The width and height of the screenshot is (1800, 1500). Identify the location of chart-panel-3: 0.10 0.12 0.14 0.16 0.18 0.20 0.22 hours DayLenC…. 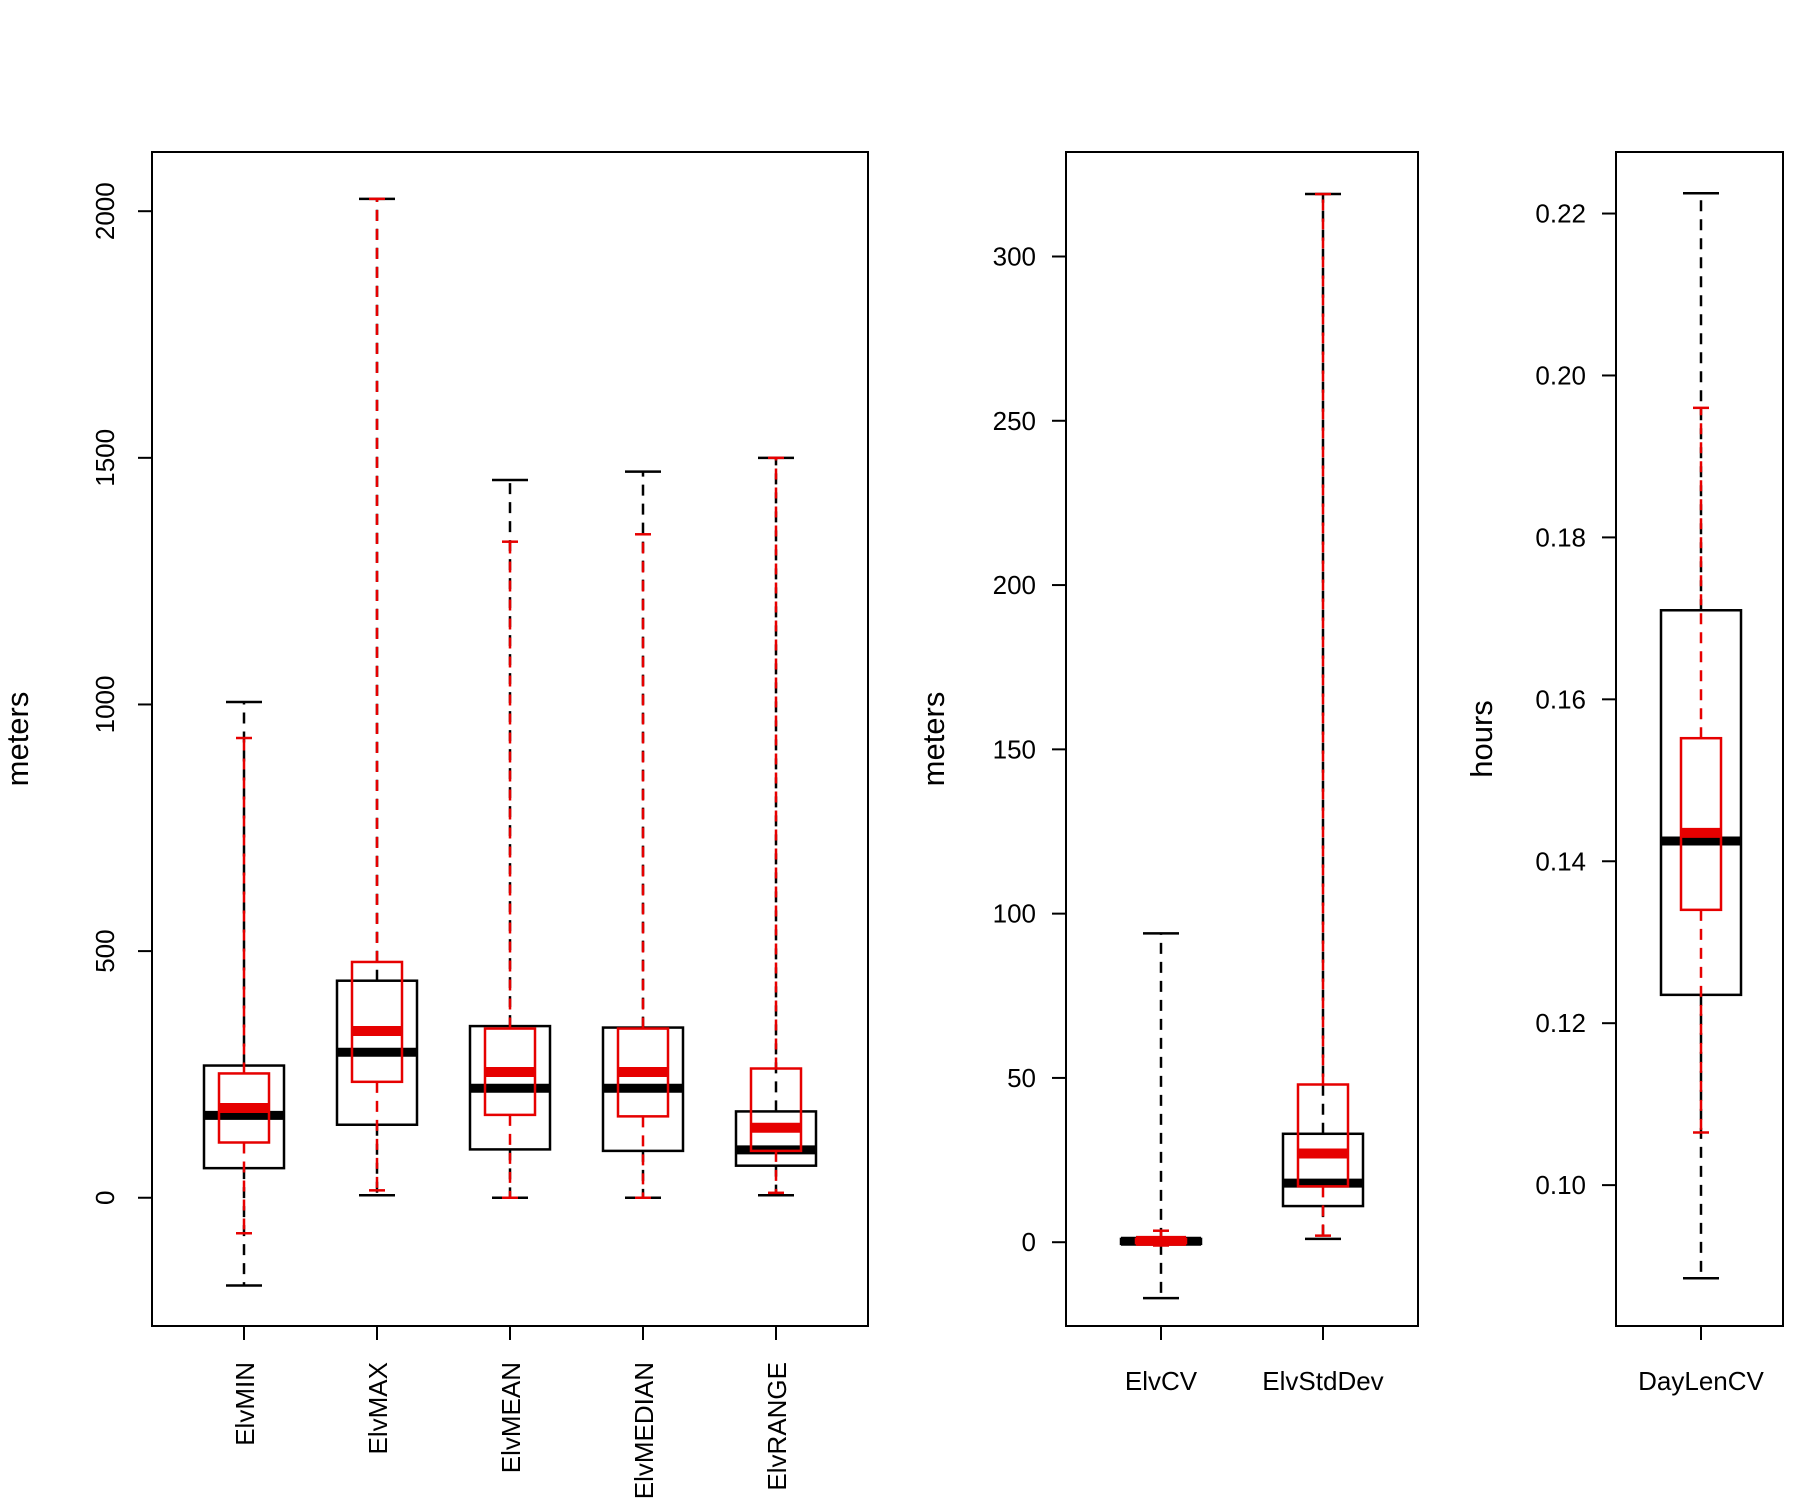
(1624, 773).